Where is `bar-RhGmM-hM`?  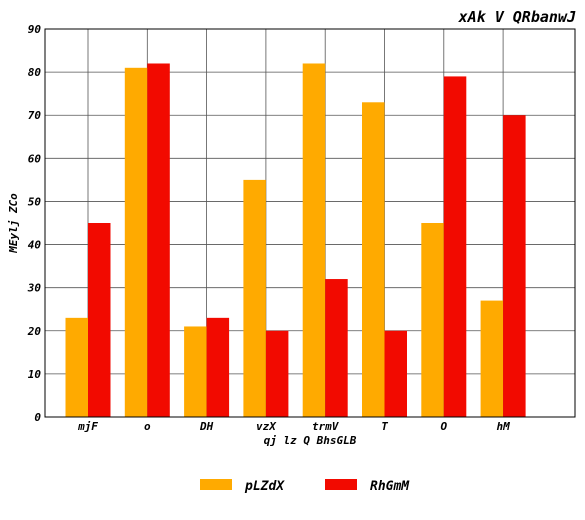
bar-RhGmM-hM is located at coordinates (514, 266).